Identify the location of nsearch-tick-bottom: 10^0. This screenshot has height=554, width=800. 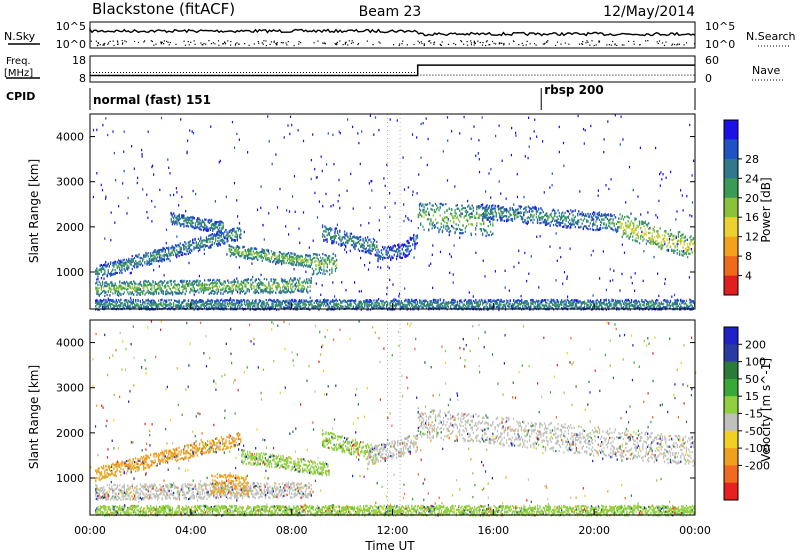
(720, 44).